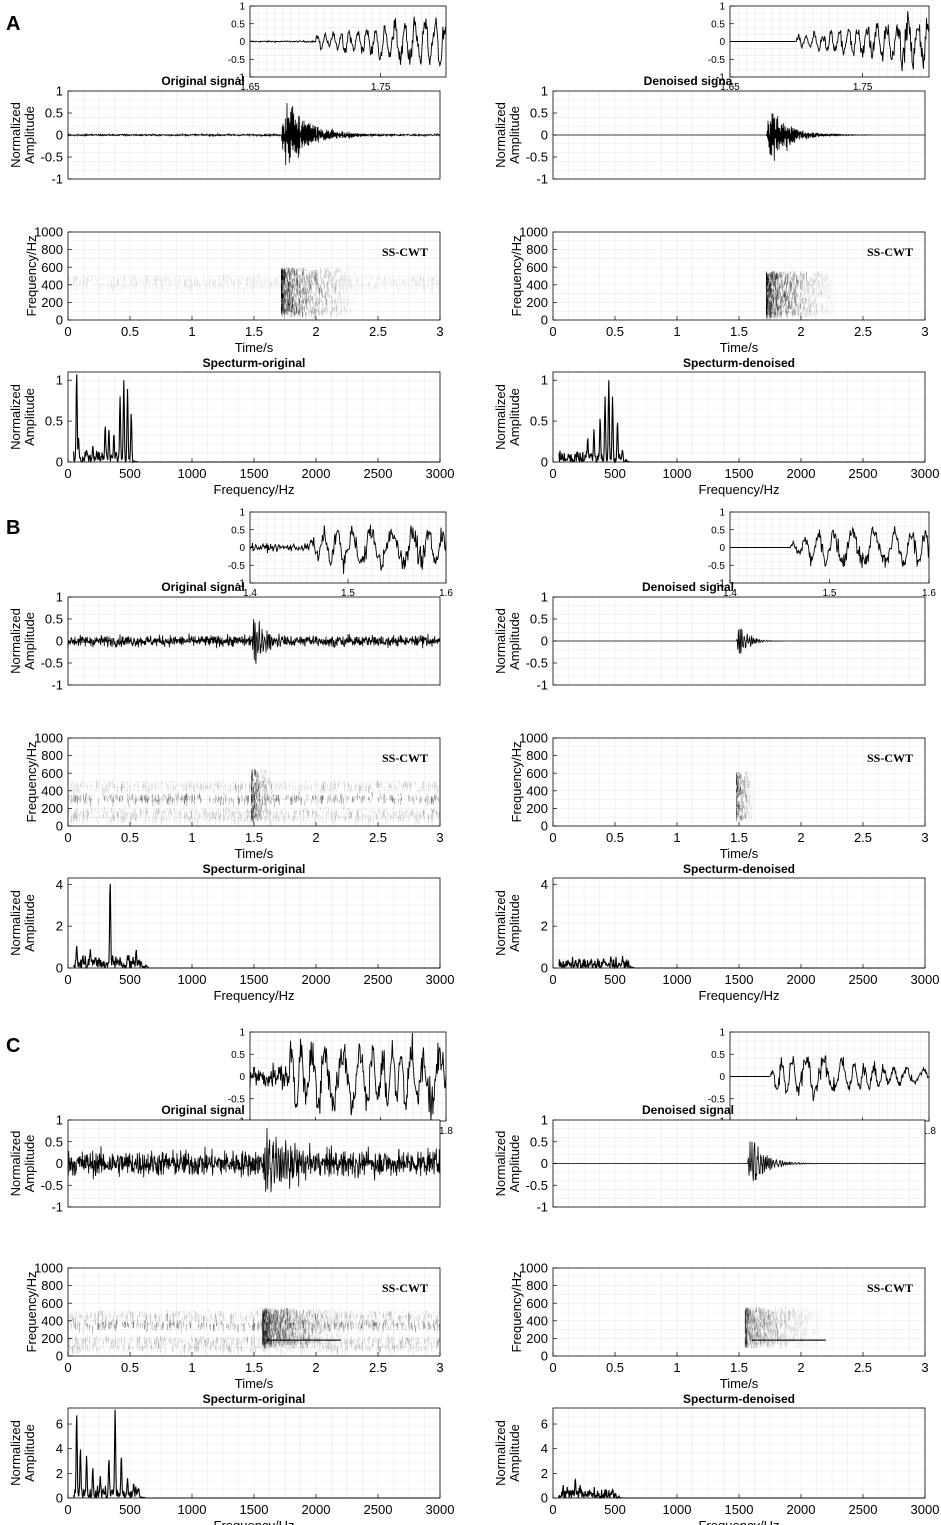 The width and height of the screenshot is (941, 1525). I want to click on A-spec-denoised-series-line, so click(741, 422).